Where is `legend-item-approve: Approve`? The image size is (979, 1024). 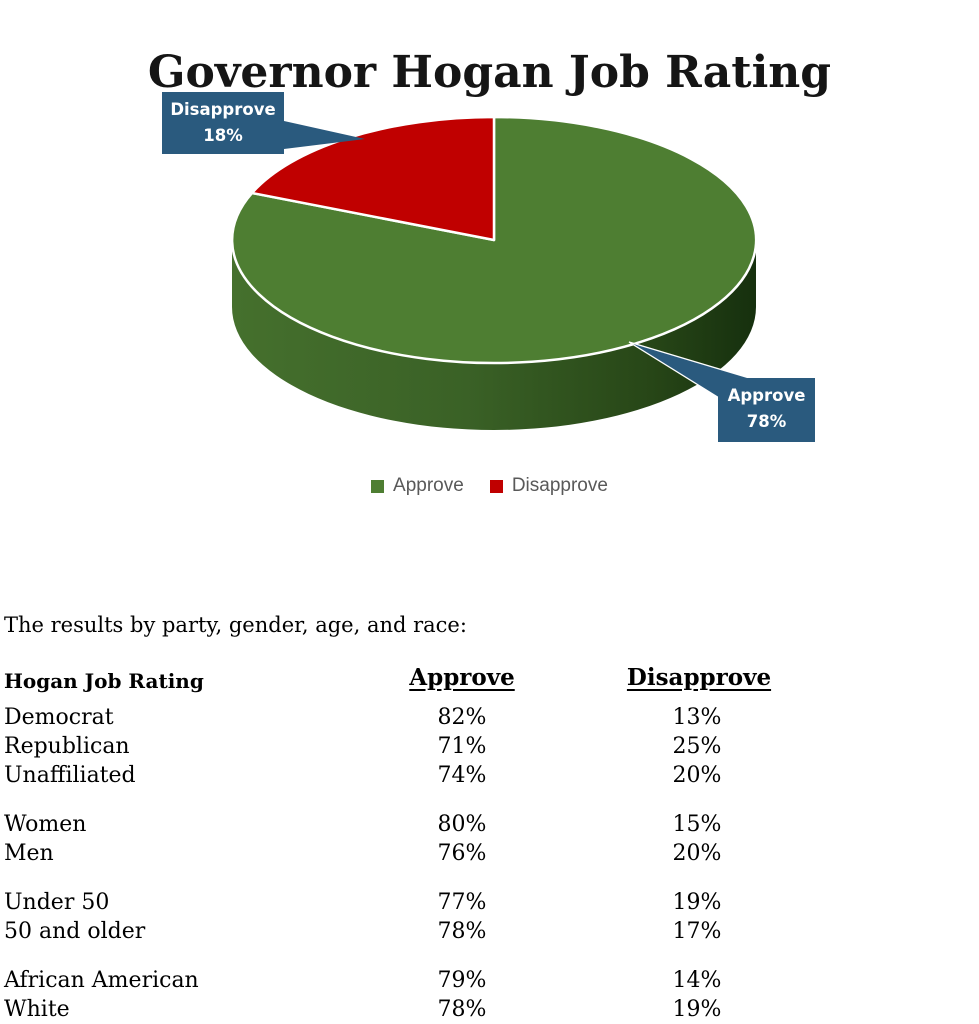 legend-item-approve: Approve is located at coordinates (417, 486).